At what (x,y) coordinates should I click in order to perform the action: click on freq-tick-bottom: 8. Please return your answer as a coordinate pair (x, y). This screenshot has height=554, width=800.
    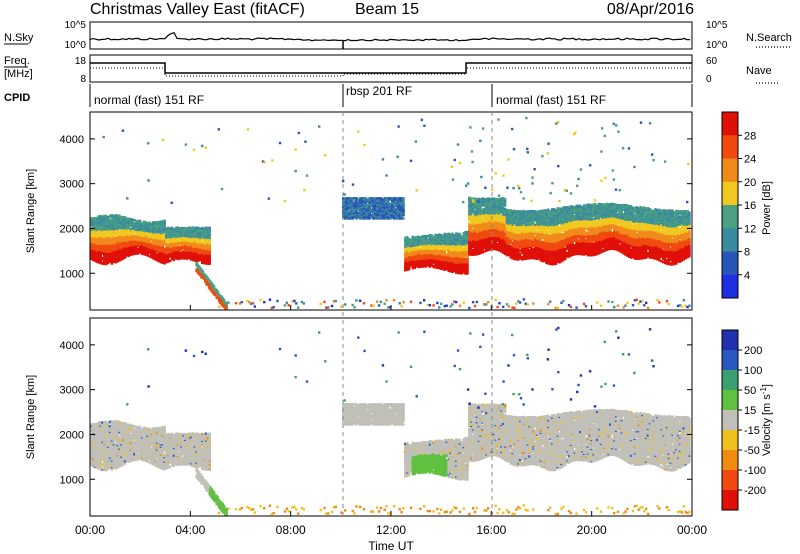
    Looking at the image, I should click on (83, 79).